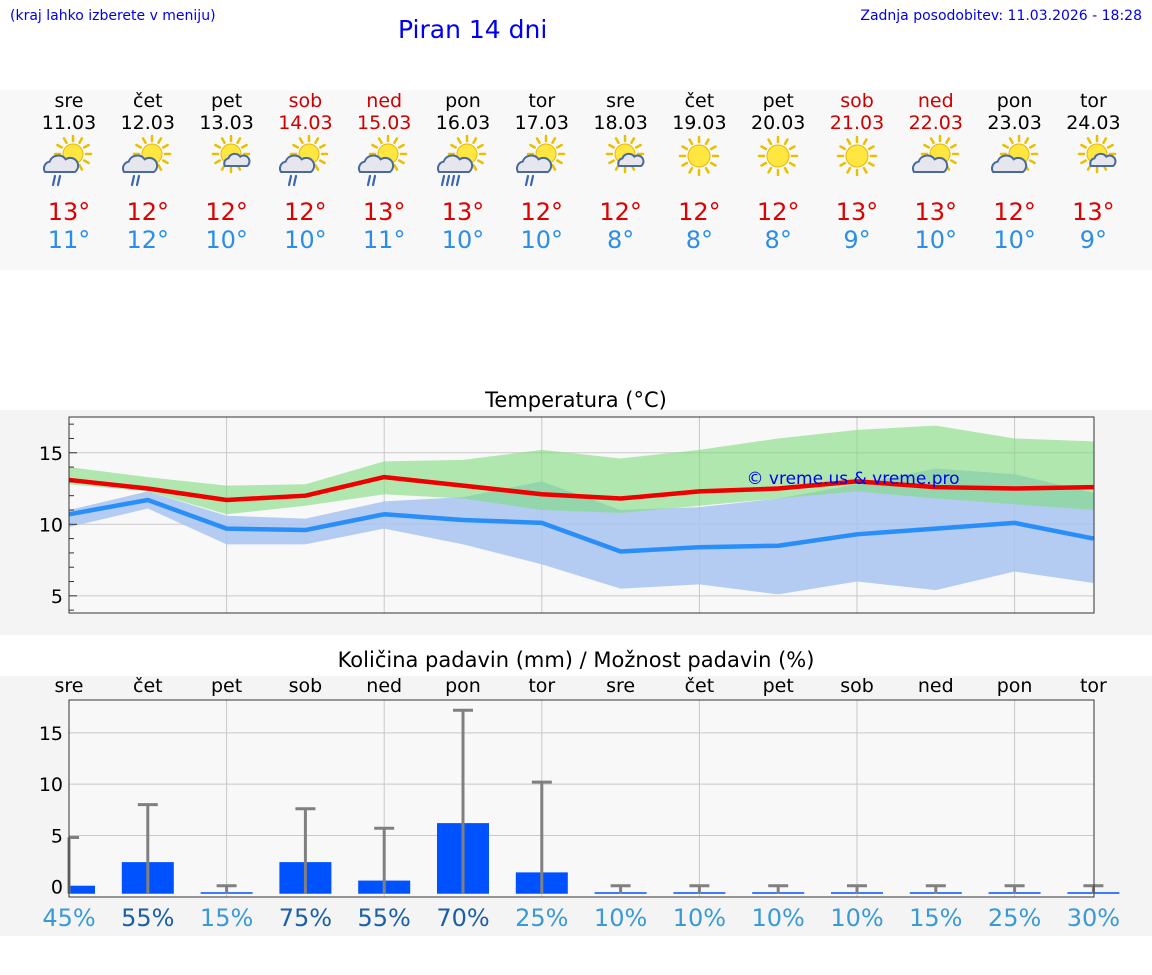 This screenshot has width=1152, height=975. What do you see at coordinates (935, 123) in the screenshot?
I see `day-date: 22.03` at bounding box center [935, 123].